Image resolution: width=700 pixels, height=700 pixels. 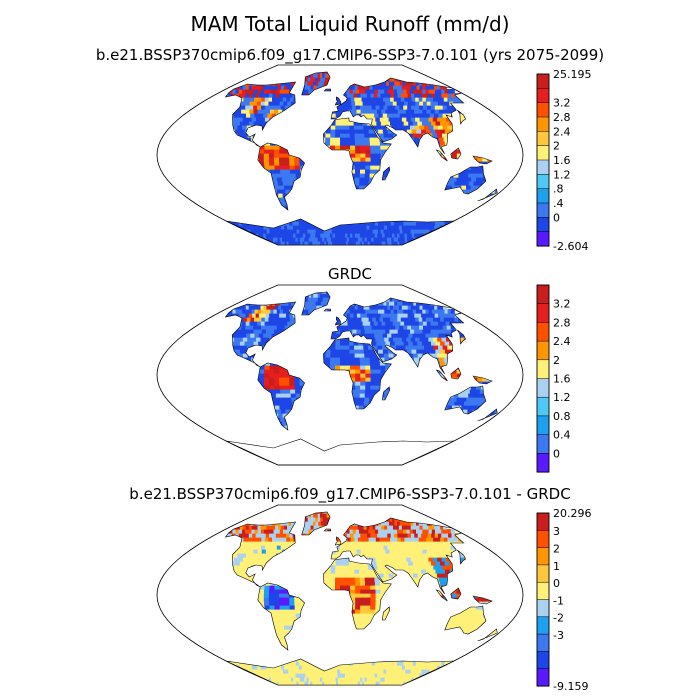 What do you see at coordinates (572, 513) in the screenshot?
I see `colorbar-label: 20.296` at bounding box center [572, 513].